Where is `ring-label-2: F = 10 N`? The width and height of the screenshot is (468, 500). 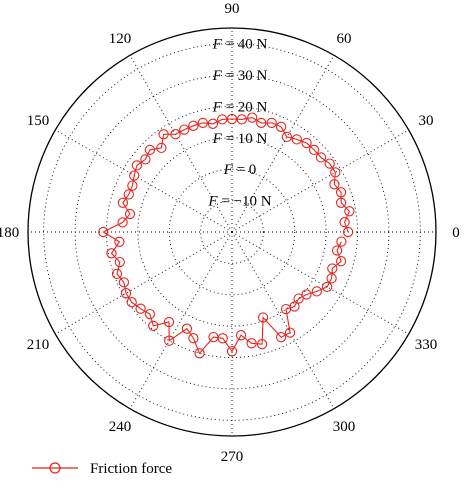 ring-label-2: F = 10 N is located at coordinates (240, 139).